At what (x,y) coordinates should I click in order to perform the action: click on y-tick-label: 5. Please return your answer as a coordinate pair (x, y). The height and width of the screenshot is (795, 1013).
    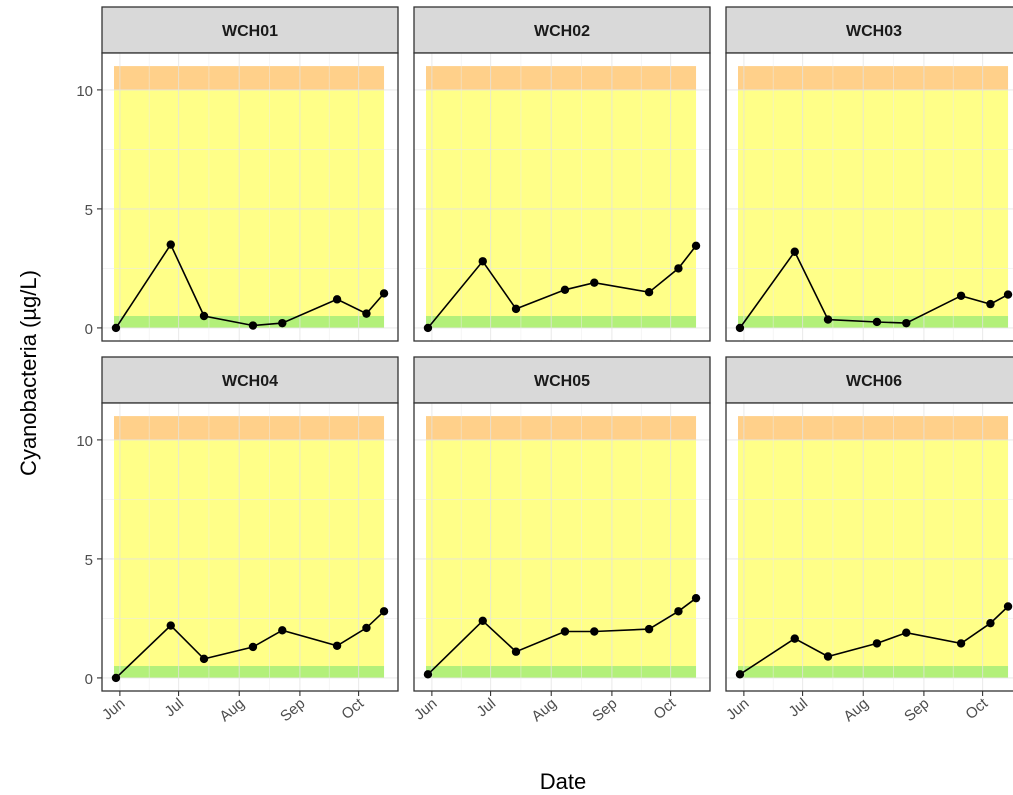
    Looking at the image, I should click on (89, 560).